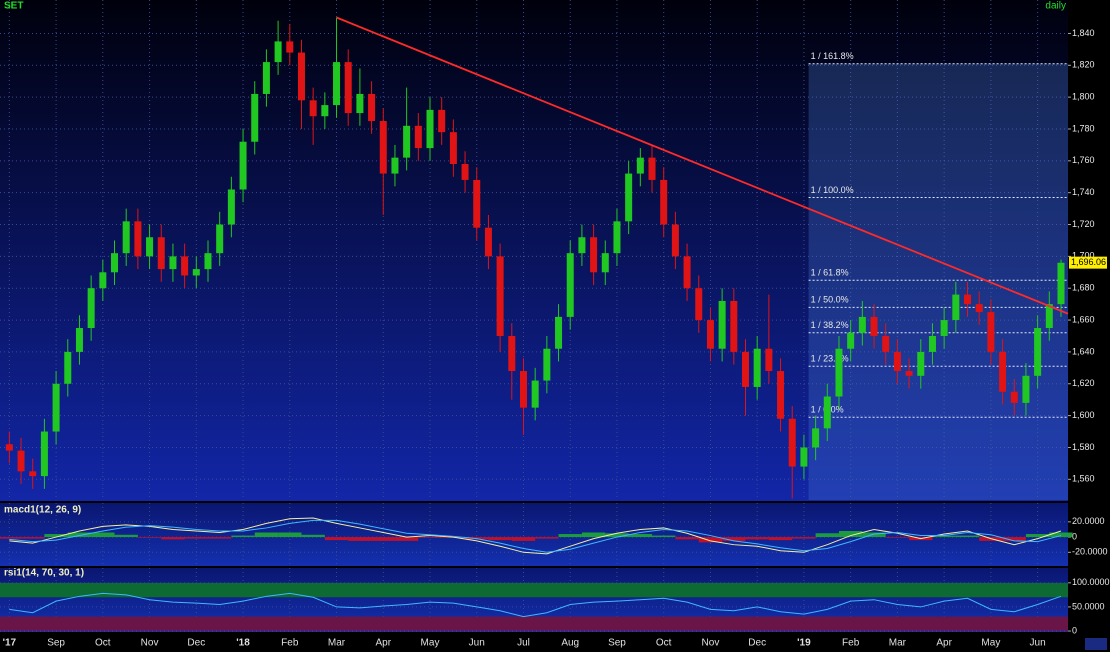 The width and height of the screenshot is (1110, 652). What do you see at coordinates (1083, 192) in the screenshot?
I see `y-tick-label: 1,740` at bounding box center [1083, 192].